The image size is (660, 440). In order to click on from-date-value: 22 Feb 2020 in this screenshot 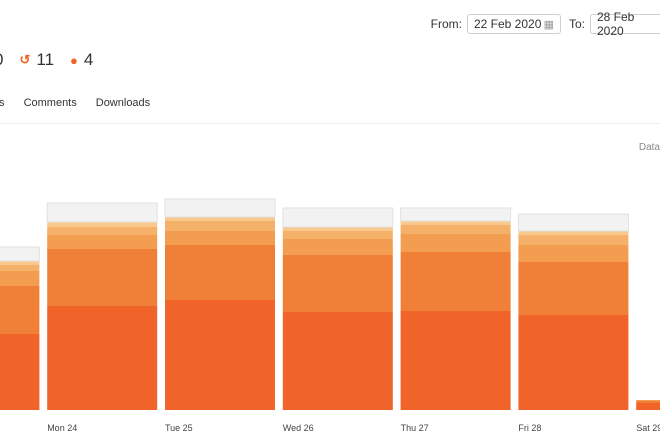, I will do `click(507, 24)`.